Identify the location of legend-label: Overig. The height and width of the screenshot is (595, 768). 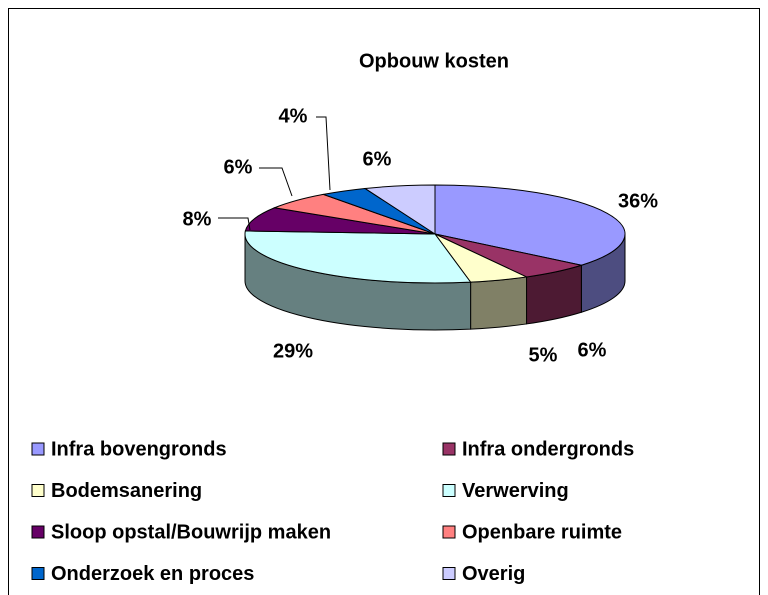
(493, 574).